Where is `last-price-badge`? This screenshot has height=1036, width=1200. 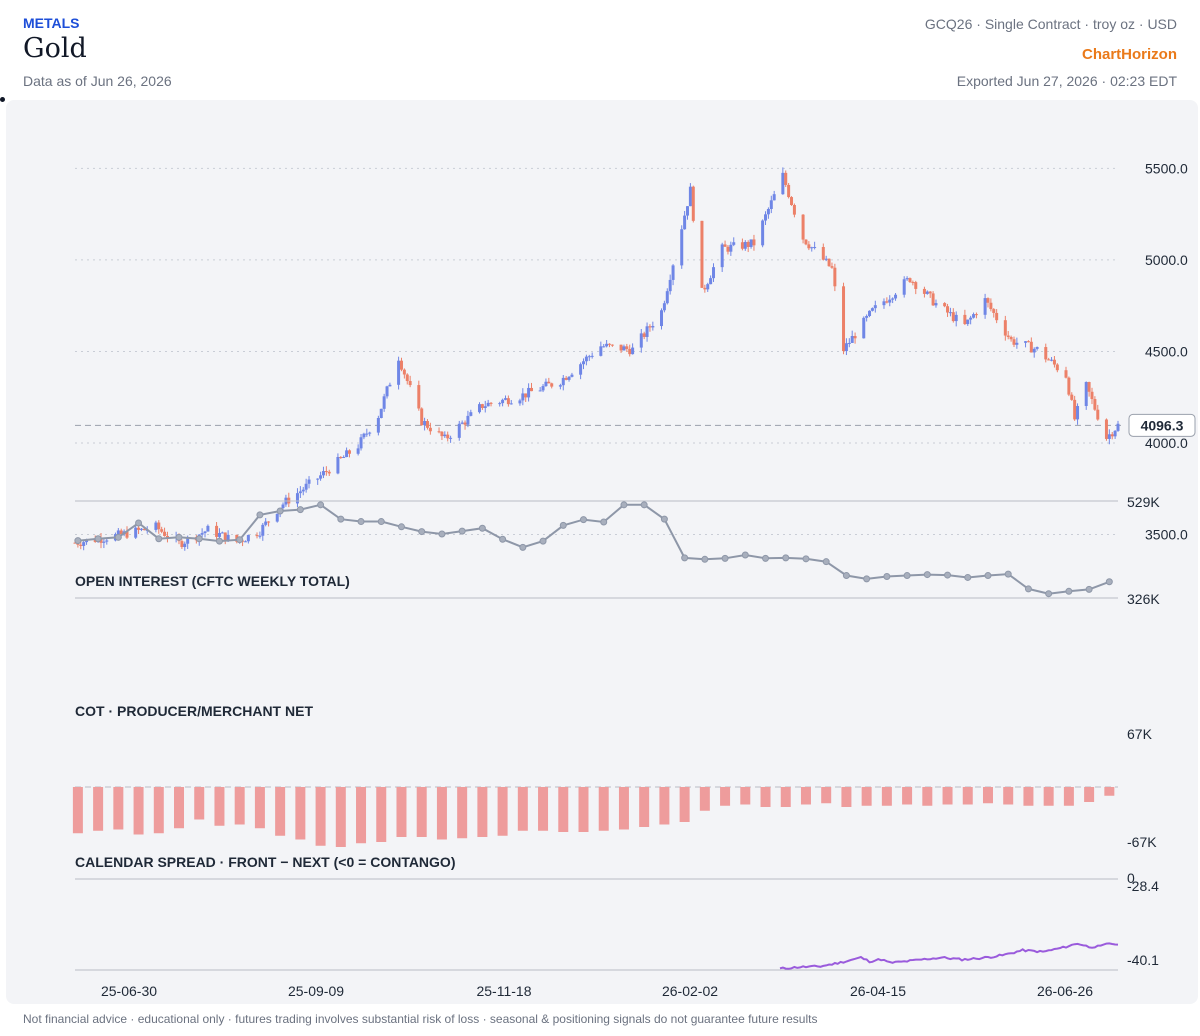 last-price-badge is located at coordinates (1162, 425).